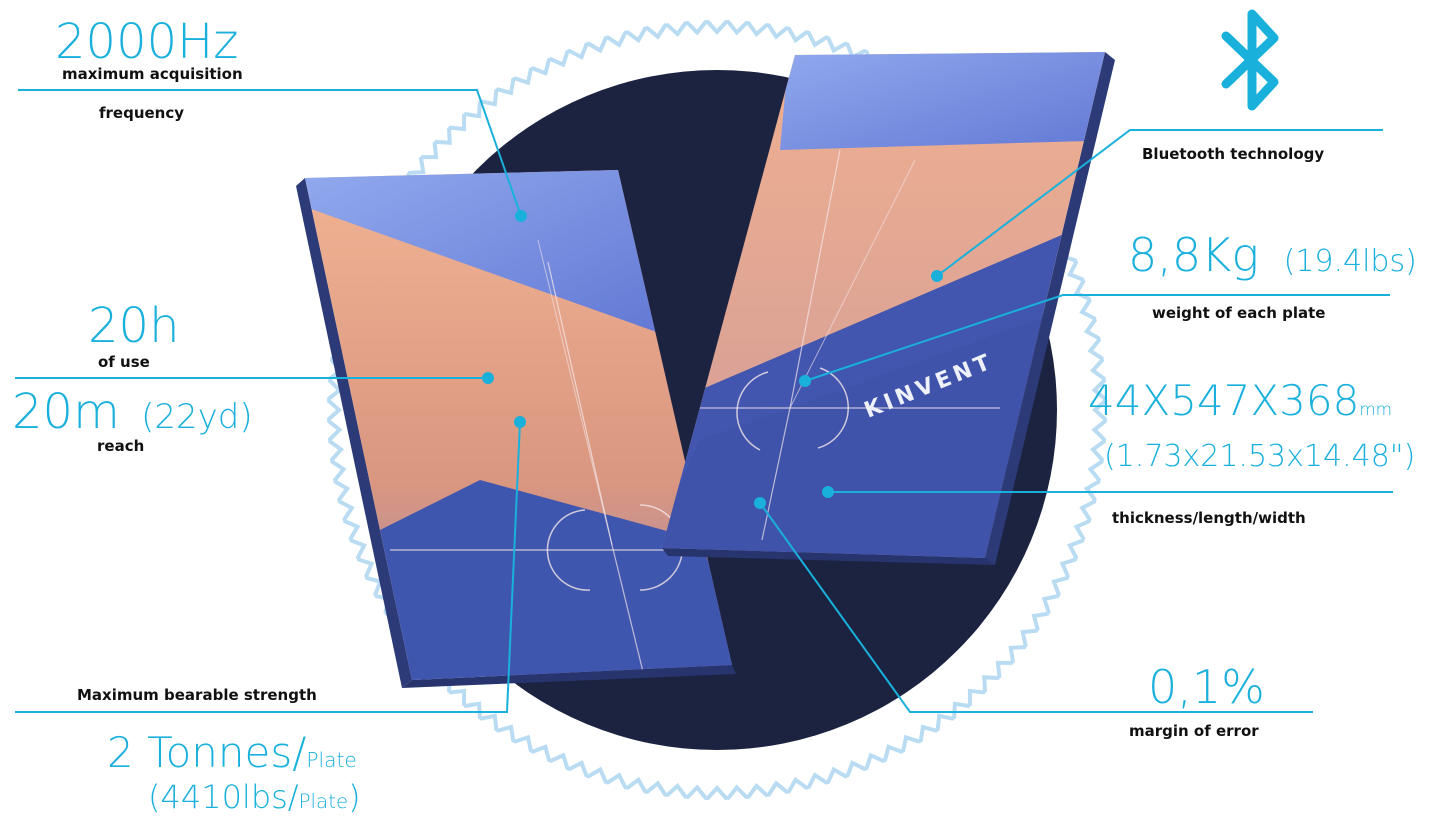 The height and width of the screenshot is (818, 1442). What do you see at coordinates (1272, 255) in the screenshot?
I see `weight-value-line: 8,8Kg (19.4lbs)` at bounding box center [1272, 255].